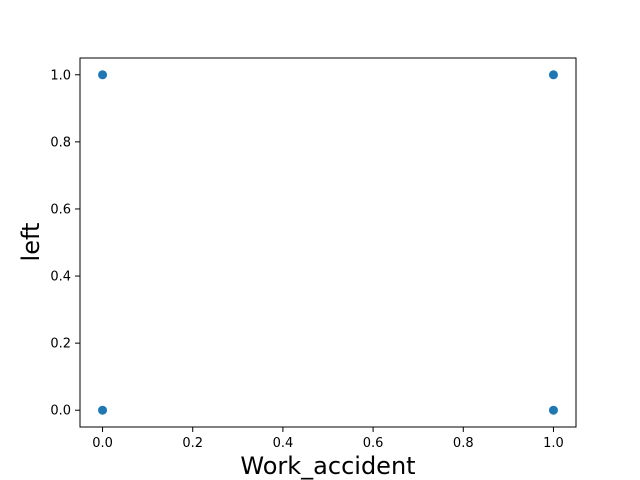  I want to click on y-axis-title: left, so click(31, 242).